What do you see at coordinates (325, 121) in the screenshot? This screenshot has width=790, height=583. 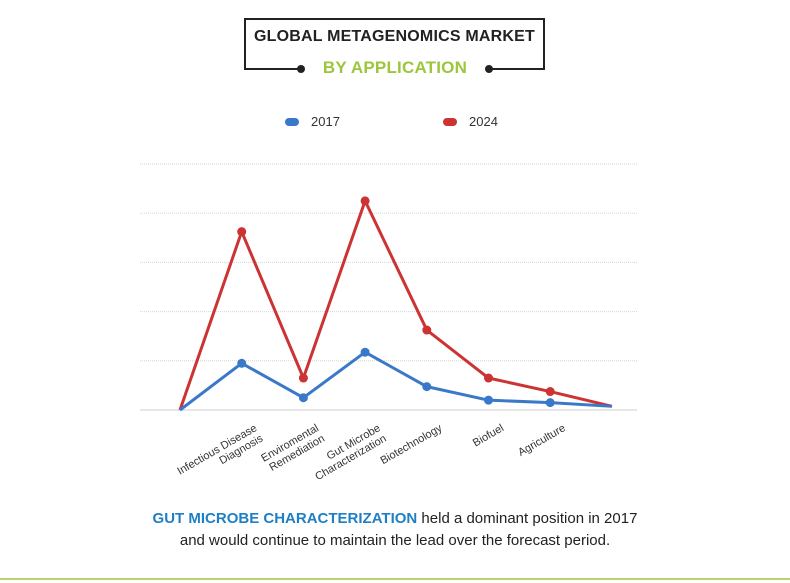 I see `legend-label-2017: 2017` at bounding box center [325, 121].